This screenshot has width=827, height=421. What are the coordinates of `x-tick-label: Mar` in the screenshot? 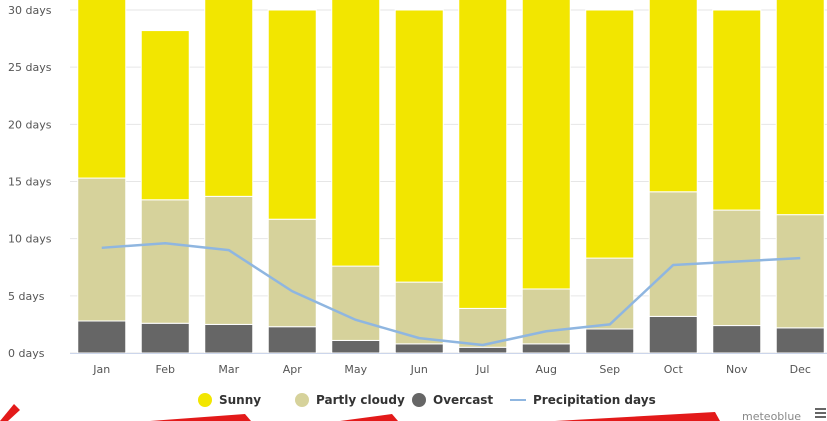 It's located at (228, 369).